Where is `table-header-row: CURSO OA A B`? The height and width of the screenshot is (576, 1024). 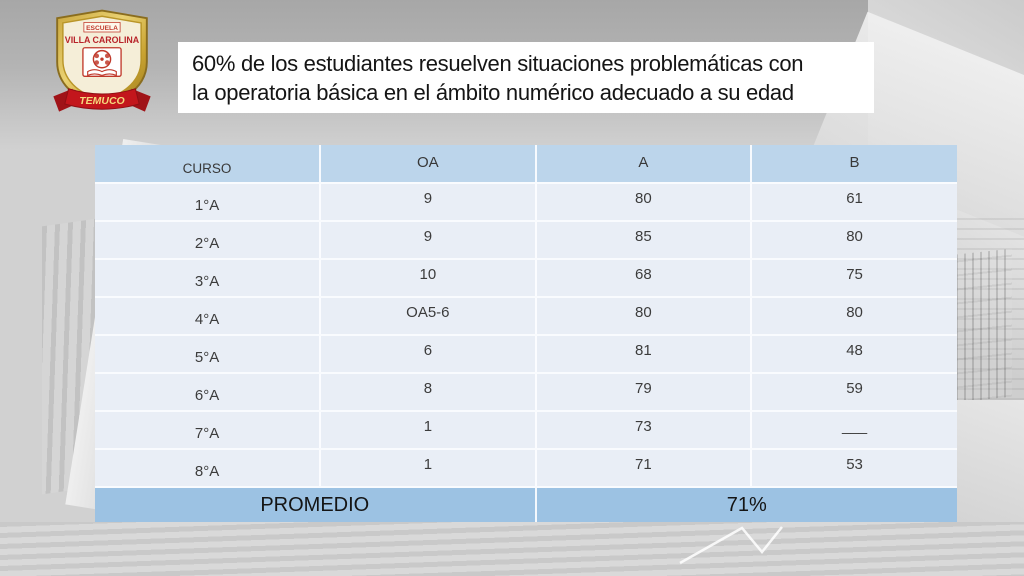 table-header-row: CURSO OA A B is located at coordinates (526, 163).